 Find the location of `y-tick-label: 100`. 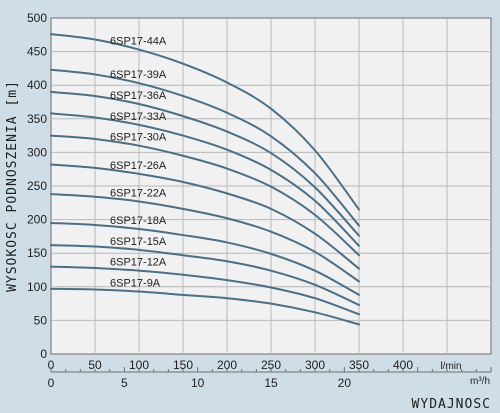

y-tick-label: 100 is located at coordinates (37, 287).